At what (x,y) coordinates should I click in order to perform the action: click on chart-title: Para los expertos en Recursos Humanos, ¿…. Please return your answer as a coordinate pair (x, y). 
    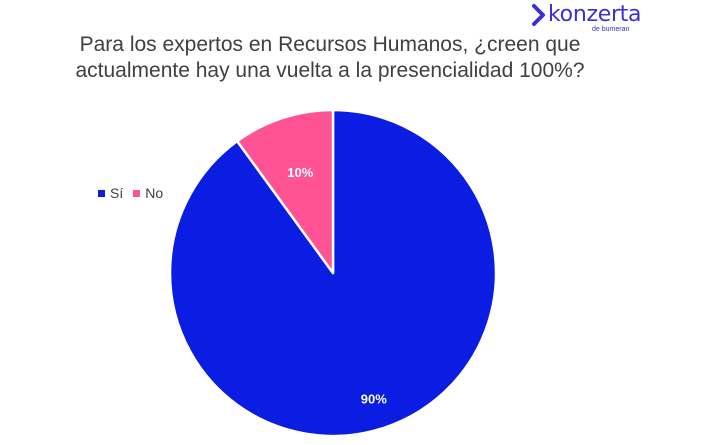
    Looking at the image, I should click on (330, 58).